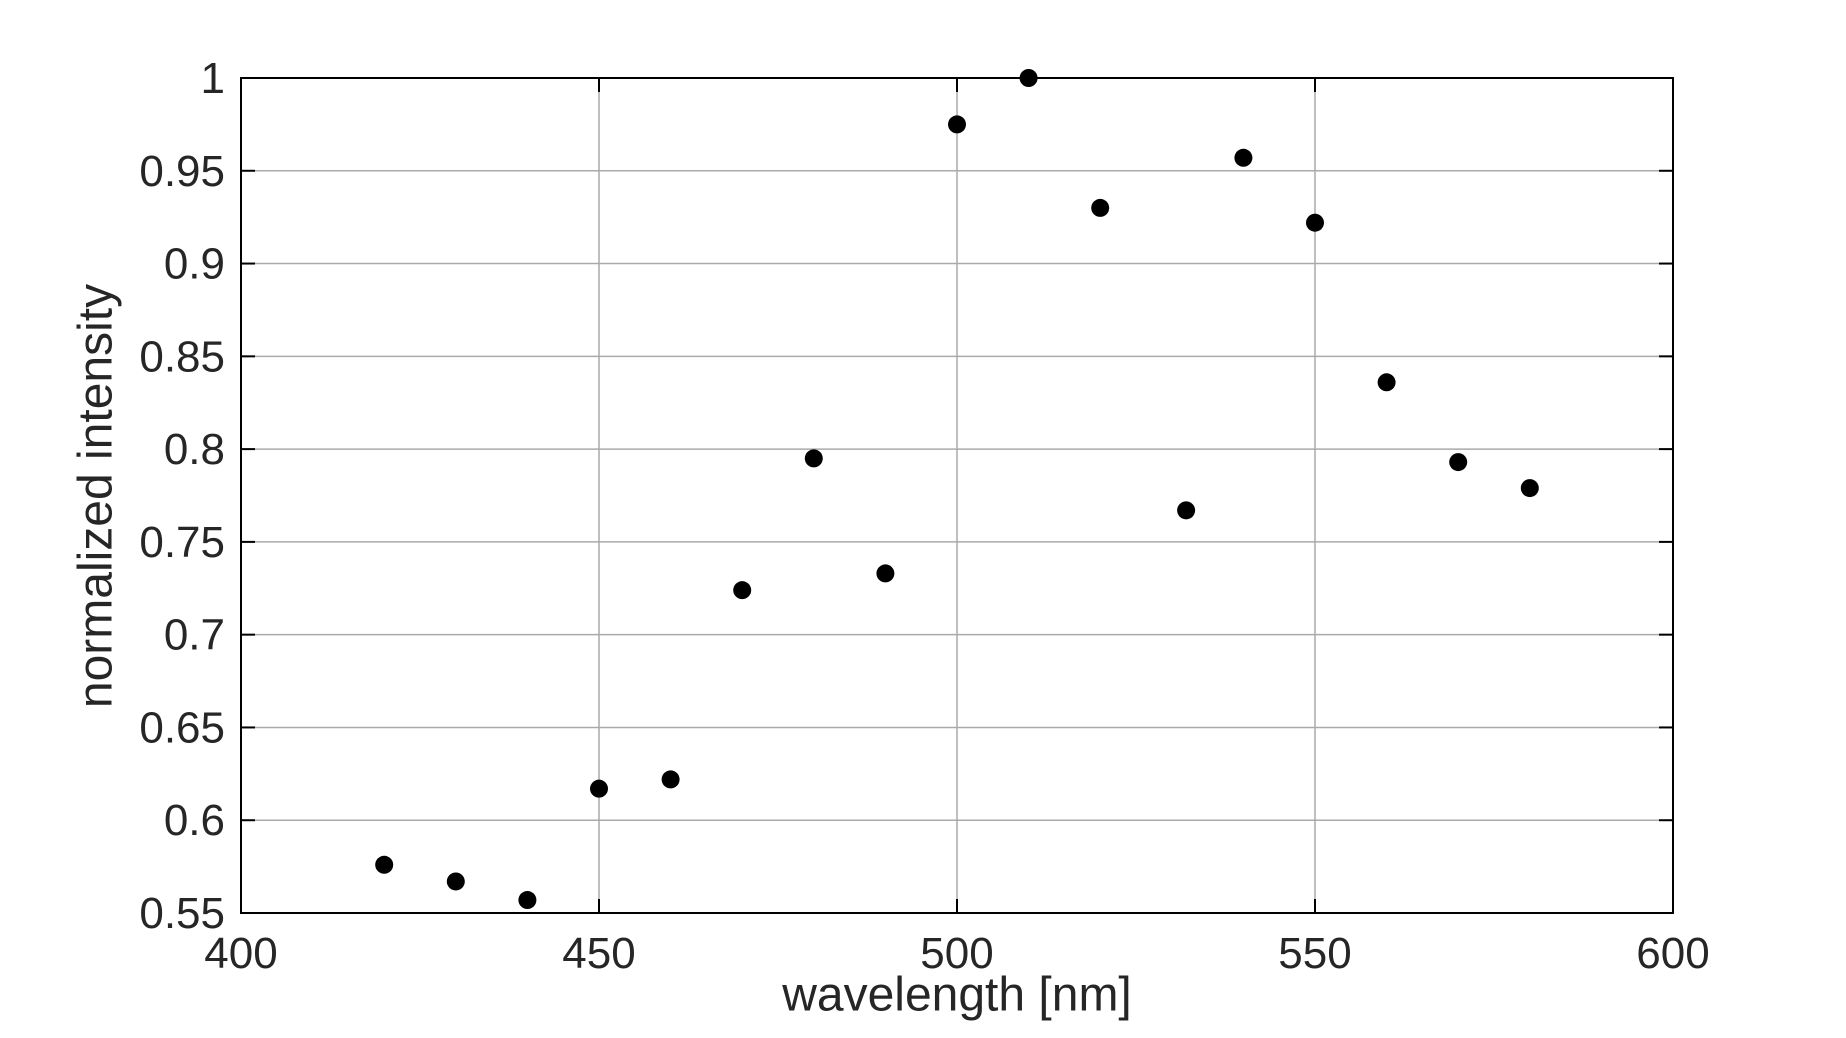  I want to click on y-axis-label: normalized intensity, so click(96, 496).